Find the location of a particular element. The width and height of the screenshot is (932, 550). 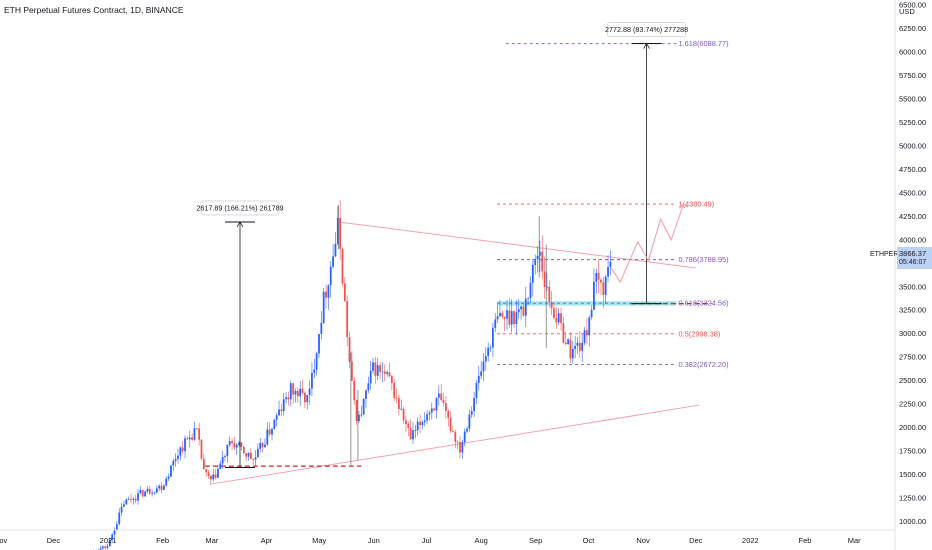

support-zone is located at coordinates (586, 303).